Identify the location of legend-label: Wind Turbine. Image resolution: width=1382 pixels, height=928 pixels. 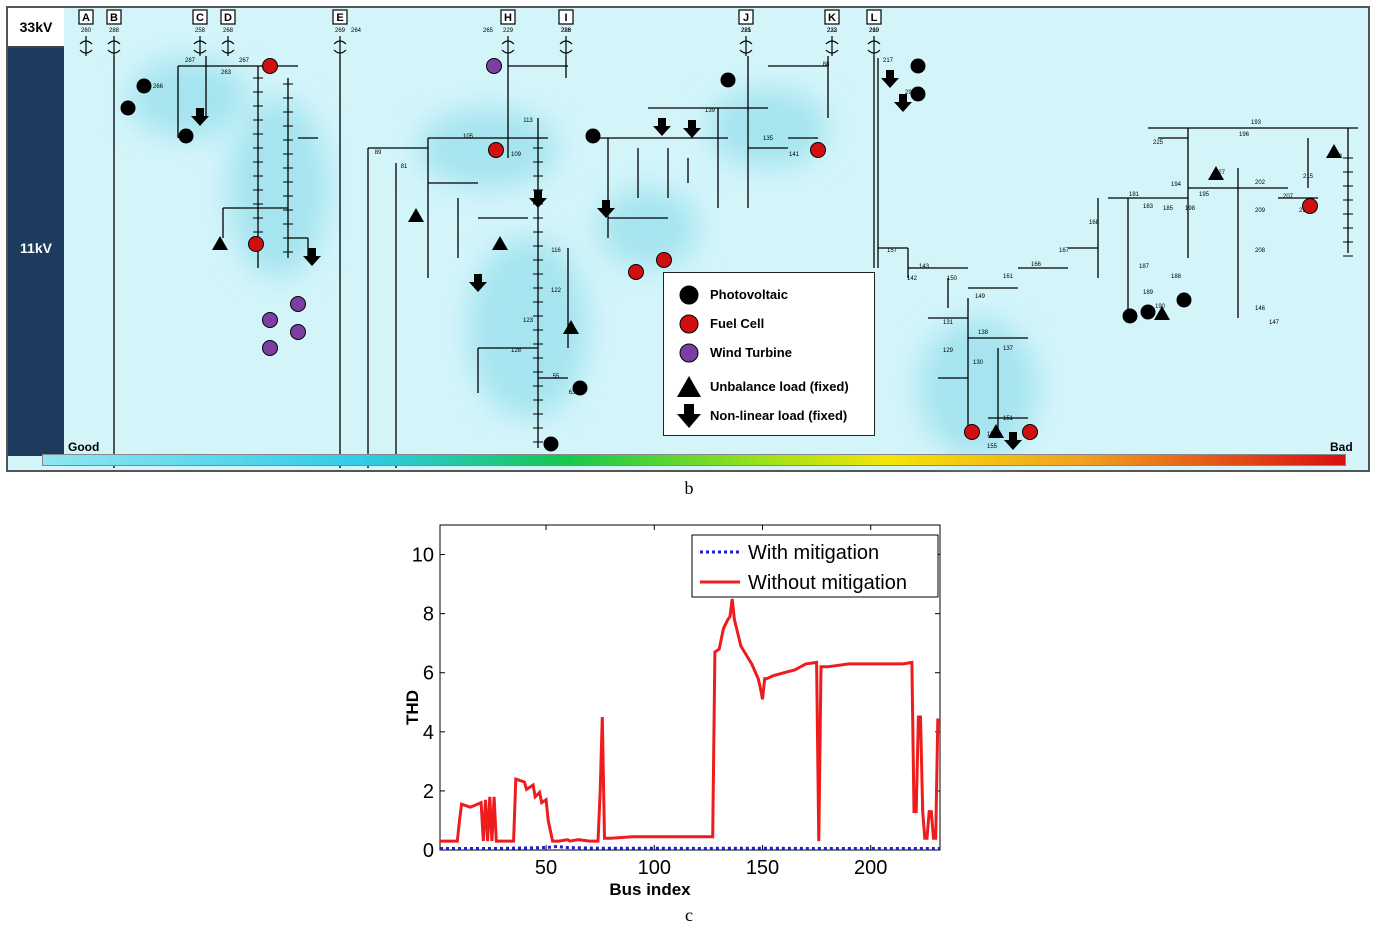
(751, 352).